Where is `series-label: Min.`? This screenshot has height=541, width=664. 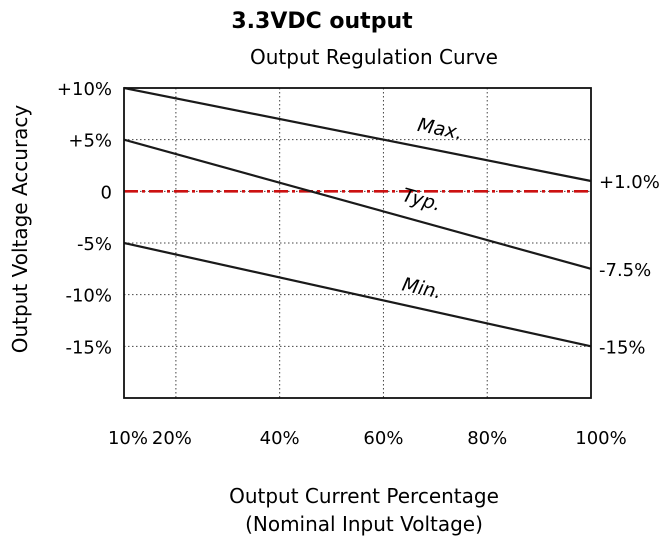 series-label: Min. is located at coordinates (422, 289).